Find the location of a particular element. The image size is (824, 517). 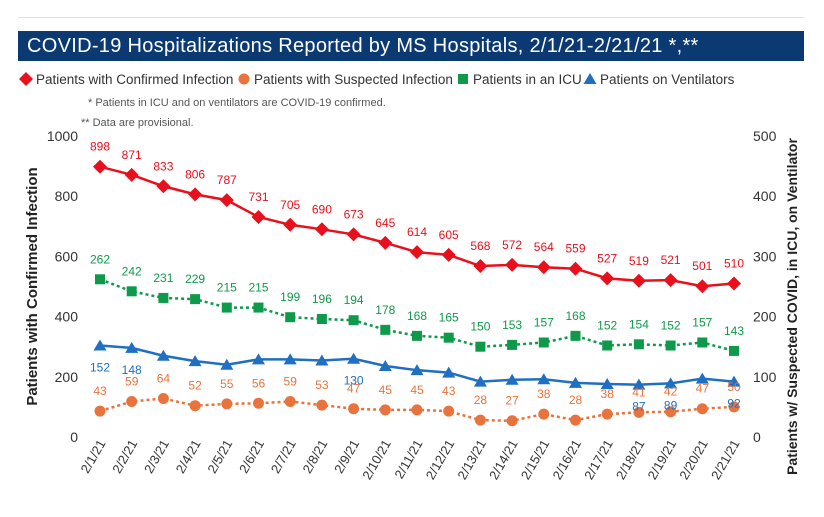

y-tick-label: 800 is located at coordinates (67, 196).